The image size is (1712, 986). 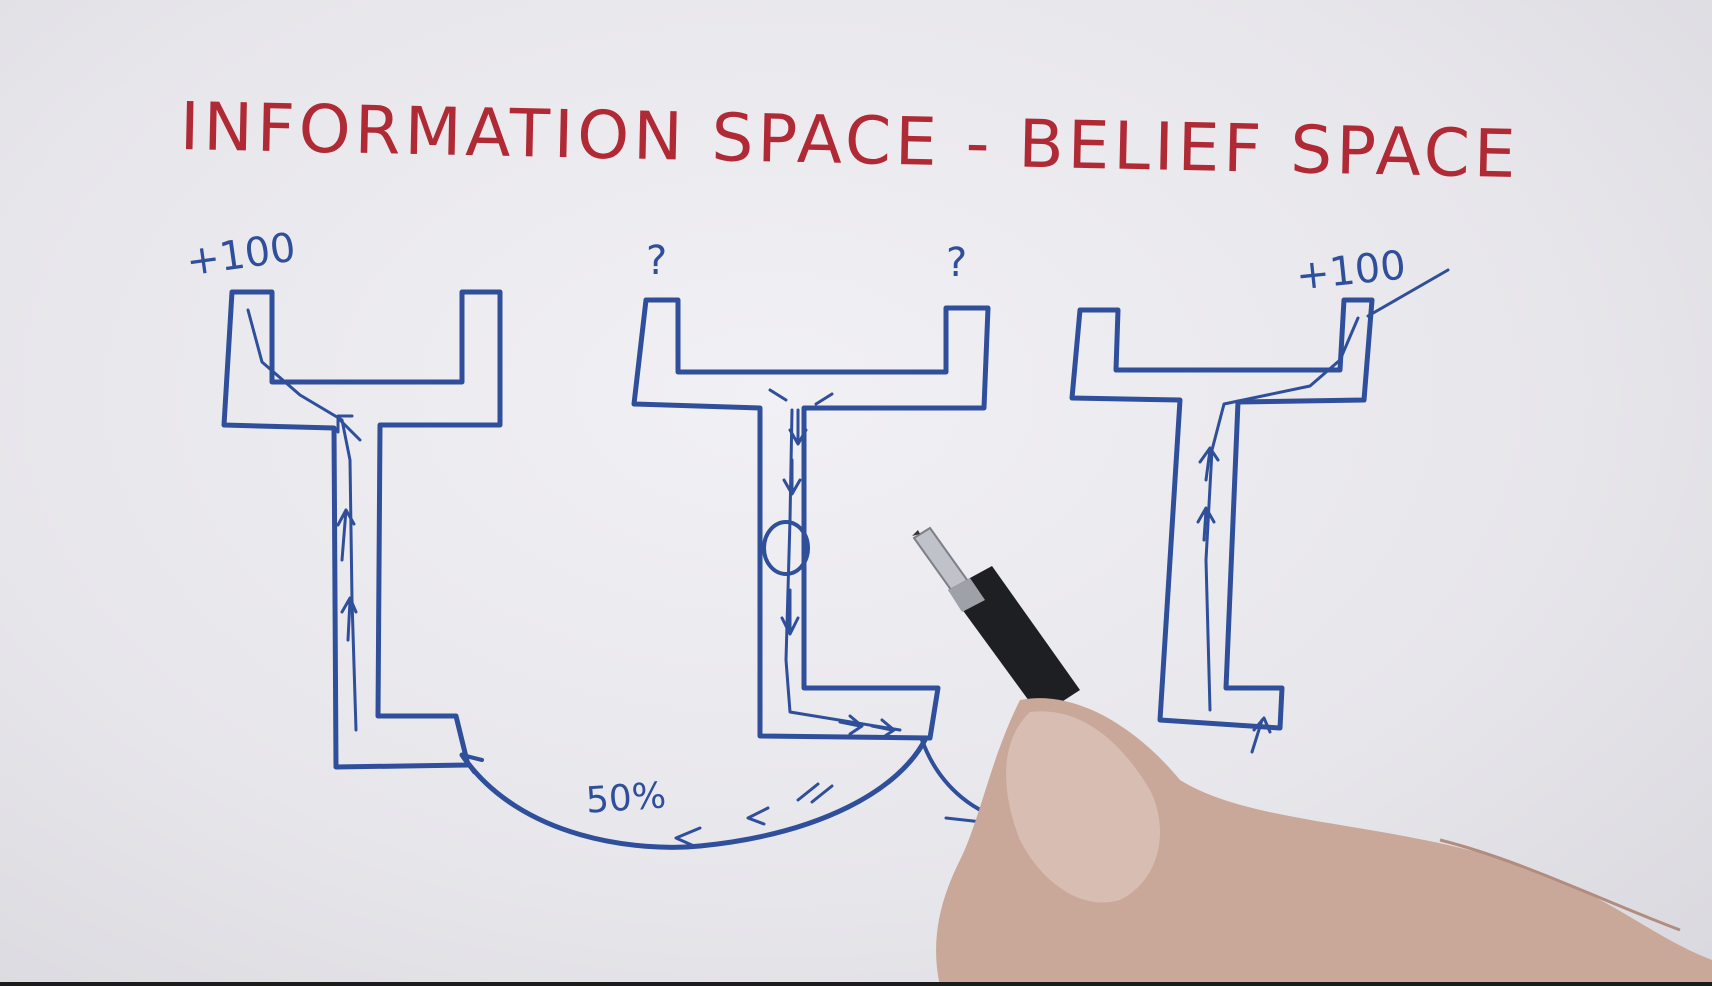 I want to click on transition-arc, so click(x=694, y=792).